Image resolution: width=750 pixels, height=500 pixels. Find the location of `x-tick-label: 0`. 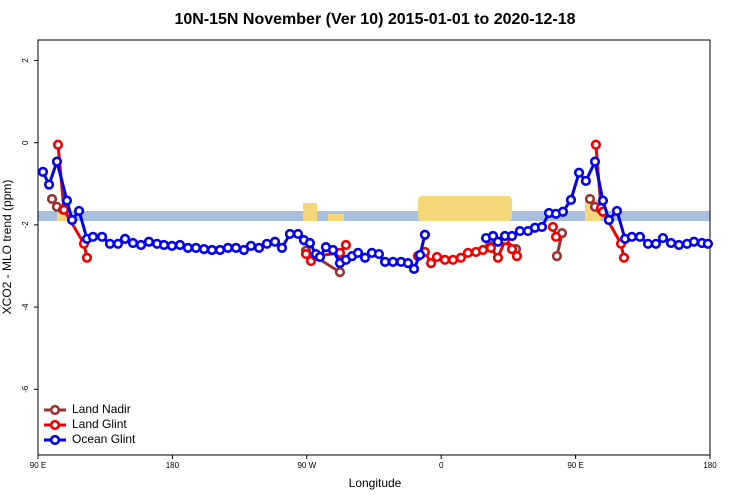

x-tick-label: 0 is located at coordinates (441, 465).